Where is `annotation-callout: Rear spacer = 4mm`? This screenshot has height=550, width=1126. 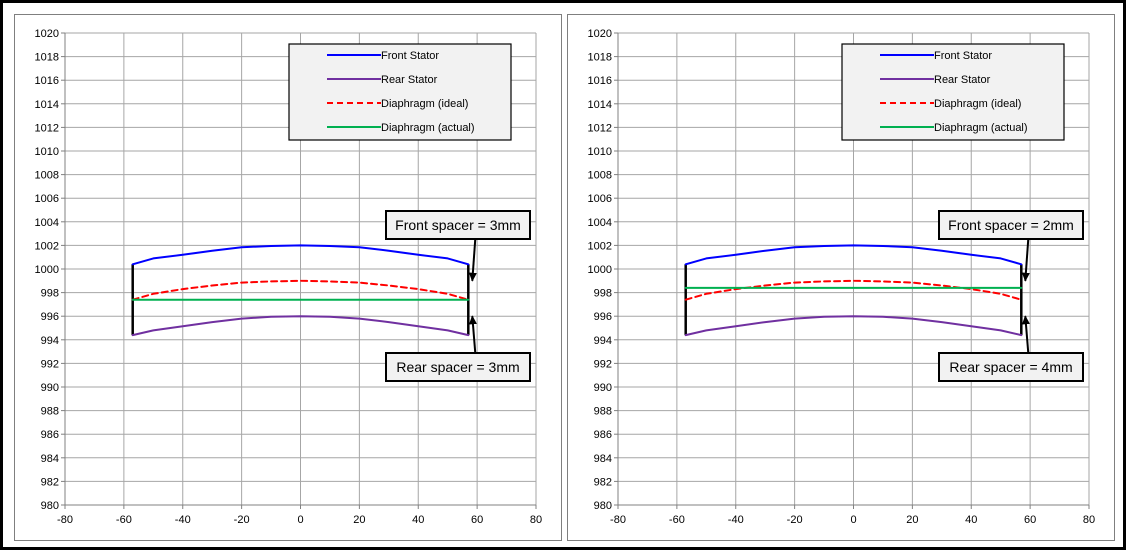
annotation-callout: Rear spacer = 4mm is located at coordinates (1011, 348).